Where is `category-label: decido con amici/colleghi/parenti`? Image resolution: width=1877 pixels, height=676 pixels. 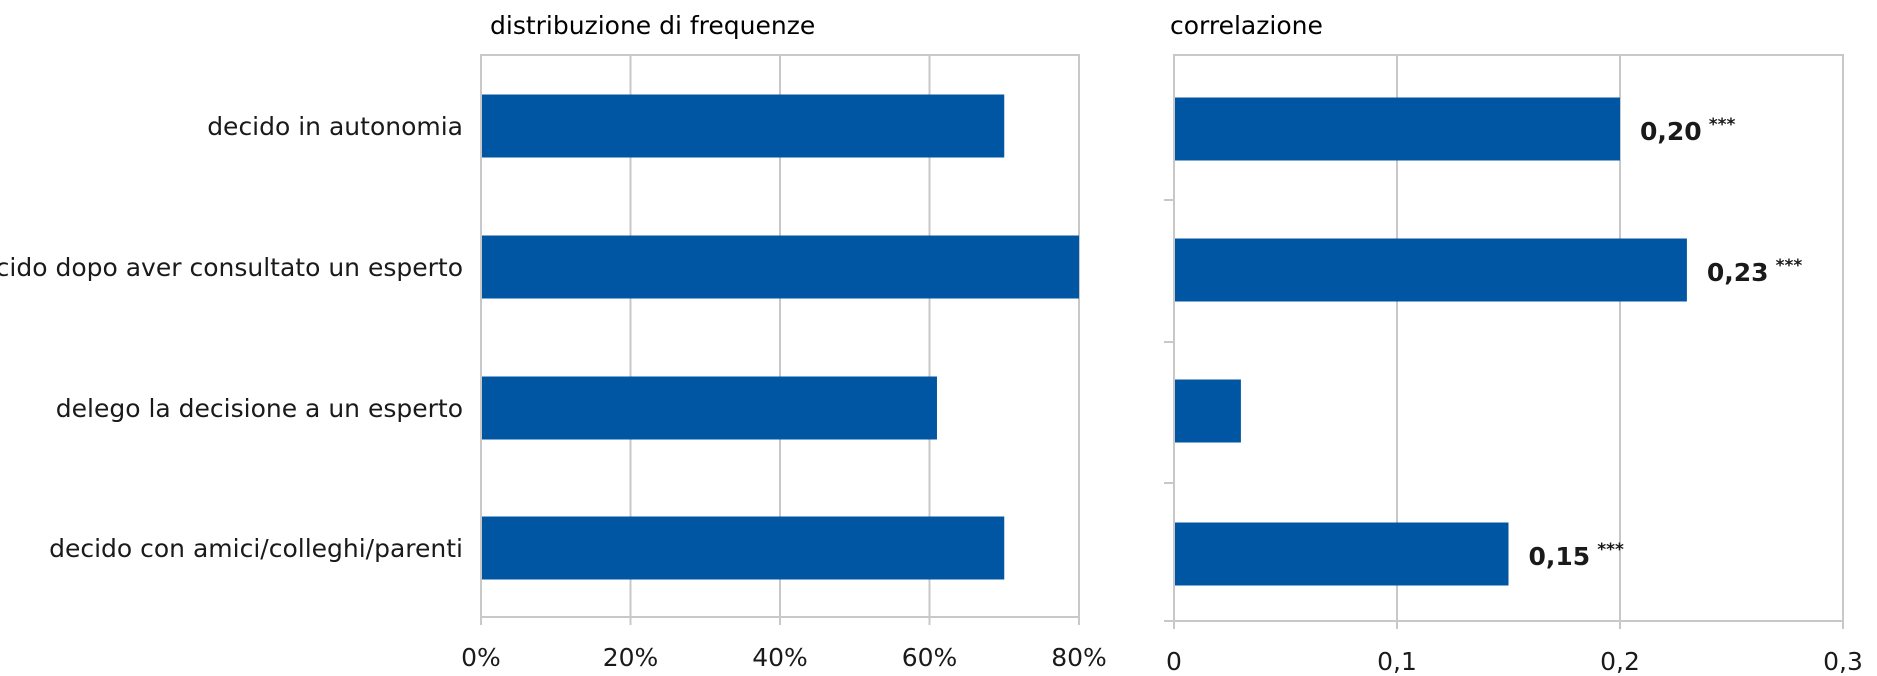 category-label: decido con amici/colleghi/parenti is located at coordinates (256, 548).